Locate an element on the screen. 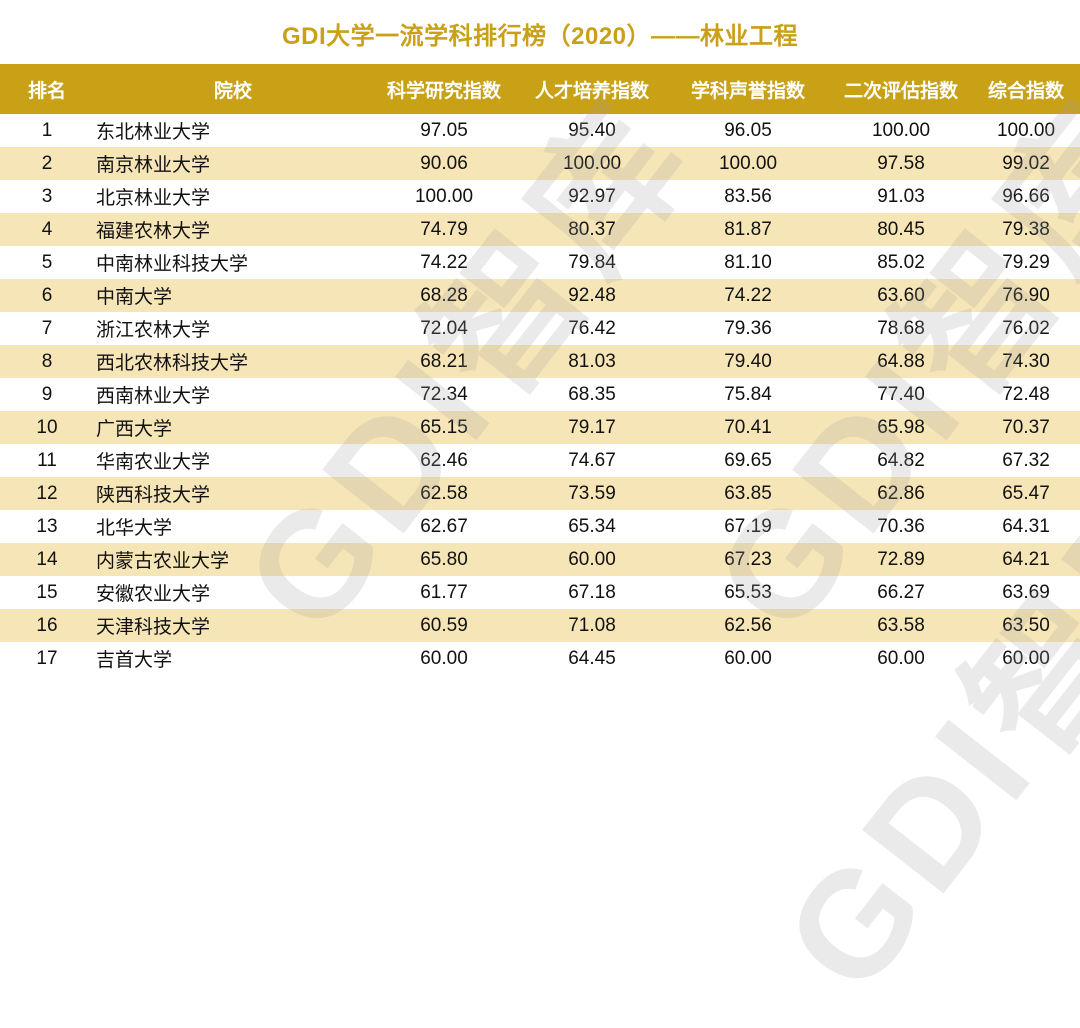  cell-overall-index: 64.21 is located at coordinates (1026, 559).